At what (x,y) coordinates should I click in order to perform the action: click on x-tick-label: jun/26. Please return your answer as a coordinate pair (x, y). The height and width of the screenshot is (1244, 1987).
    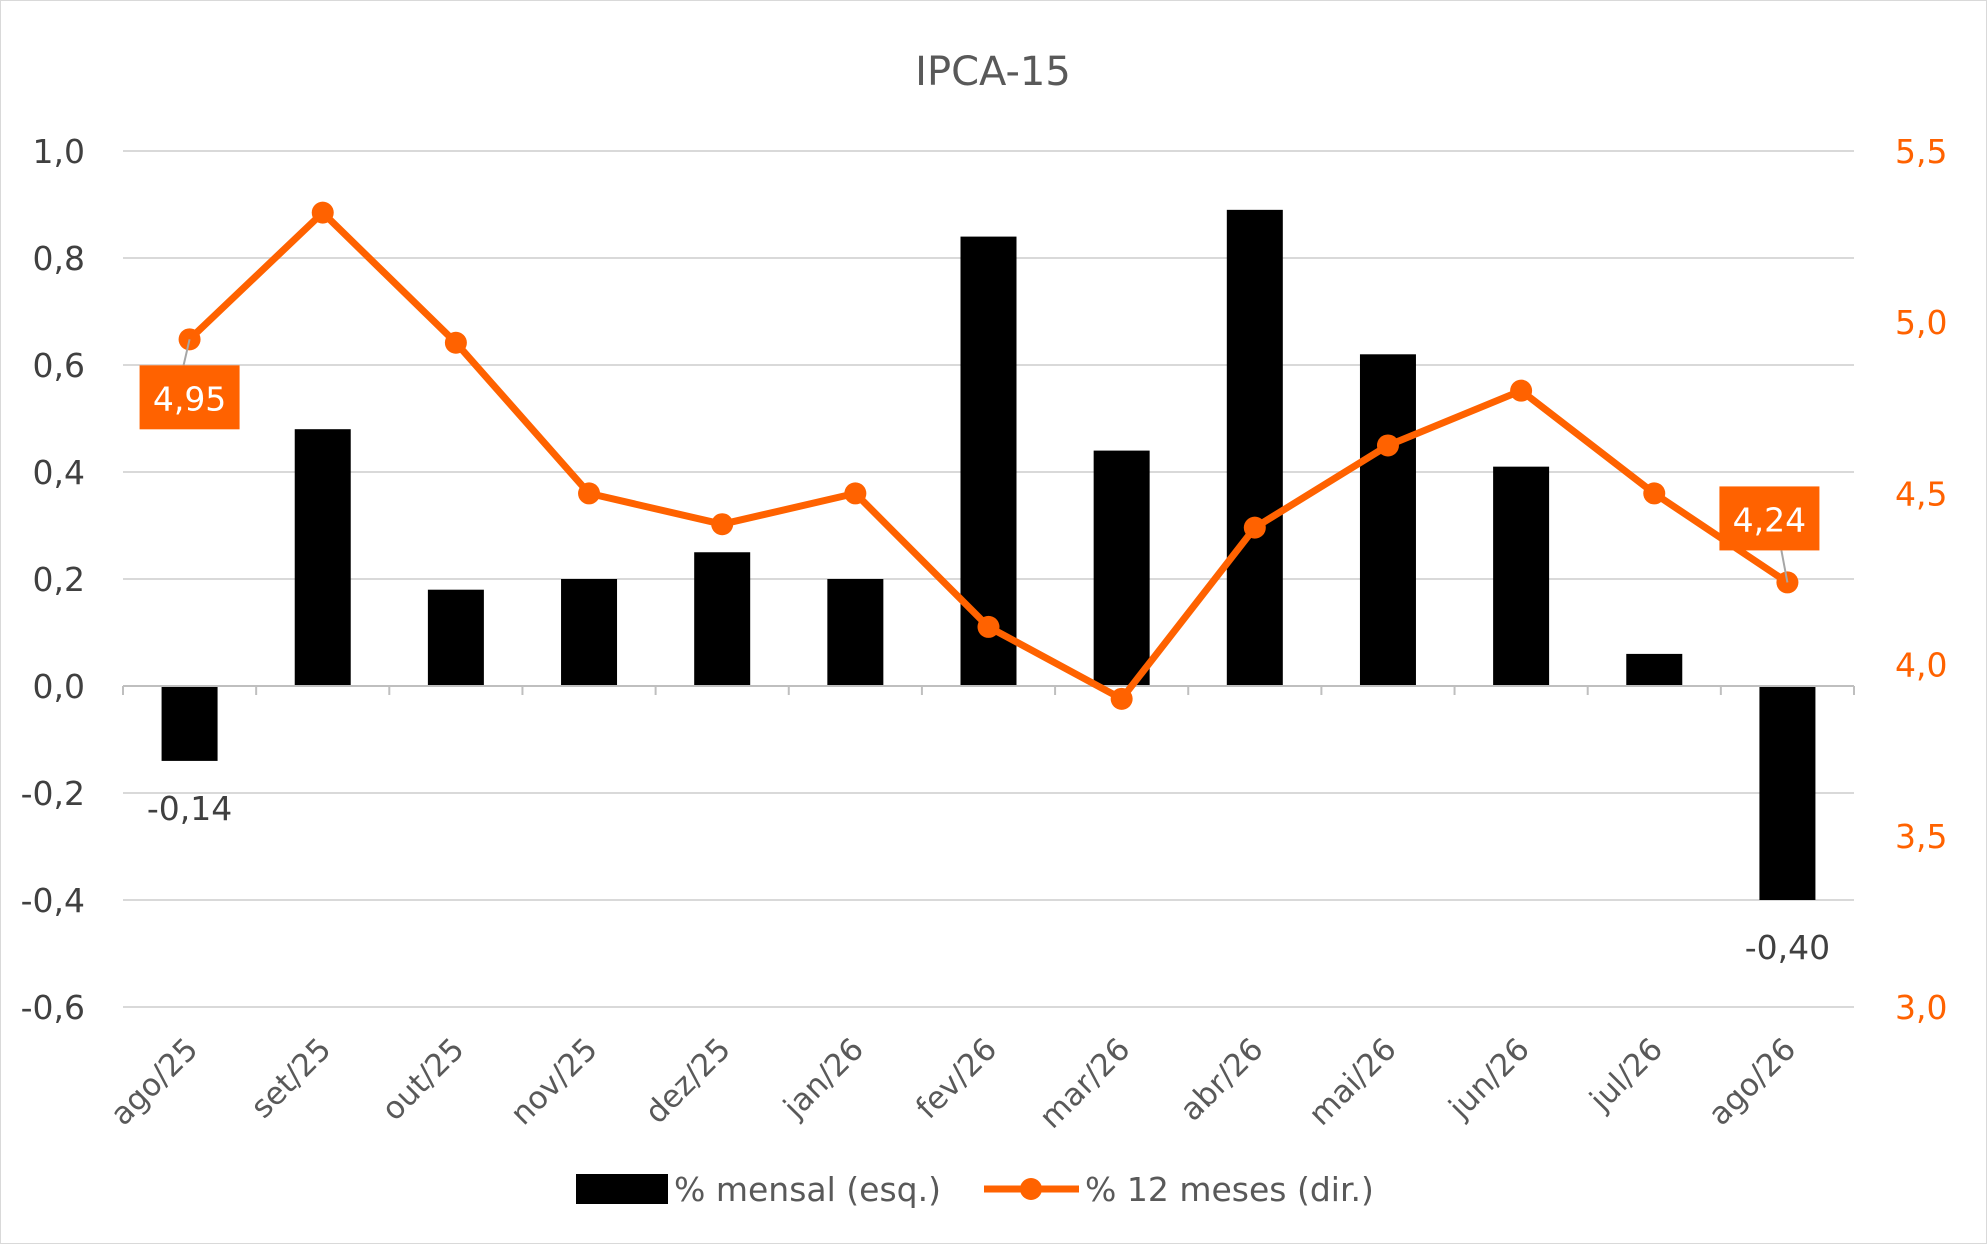
    Looking at the image, I should click on (1488, 1078).